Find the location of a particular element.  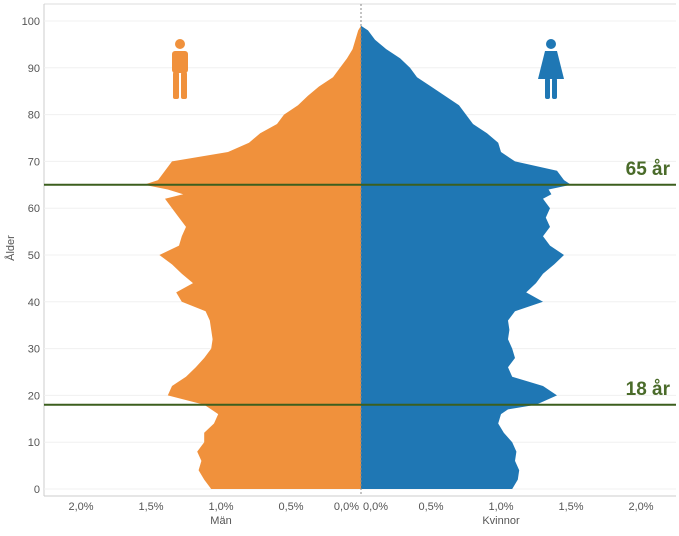

left-x-axis-title: Män is located at coordinates (220, 521).